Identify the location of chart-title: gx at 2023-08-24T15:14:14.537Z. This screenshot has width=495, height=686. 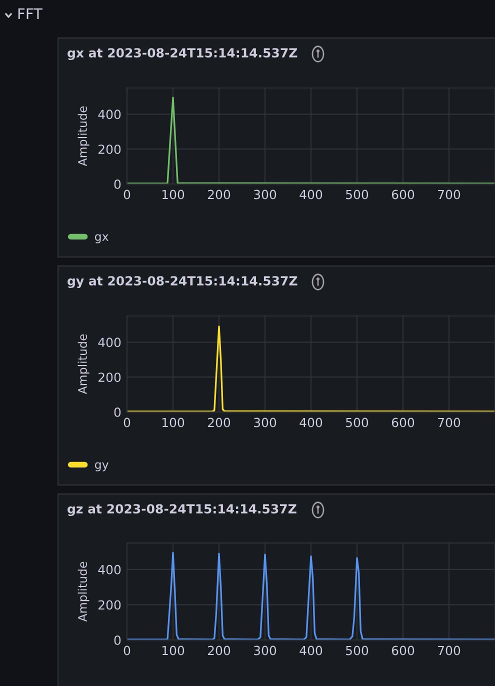
(183, 54).